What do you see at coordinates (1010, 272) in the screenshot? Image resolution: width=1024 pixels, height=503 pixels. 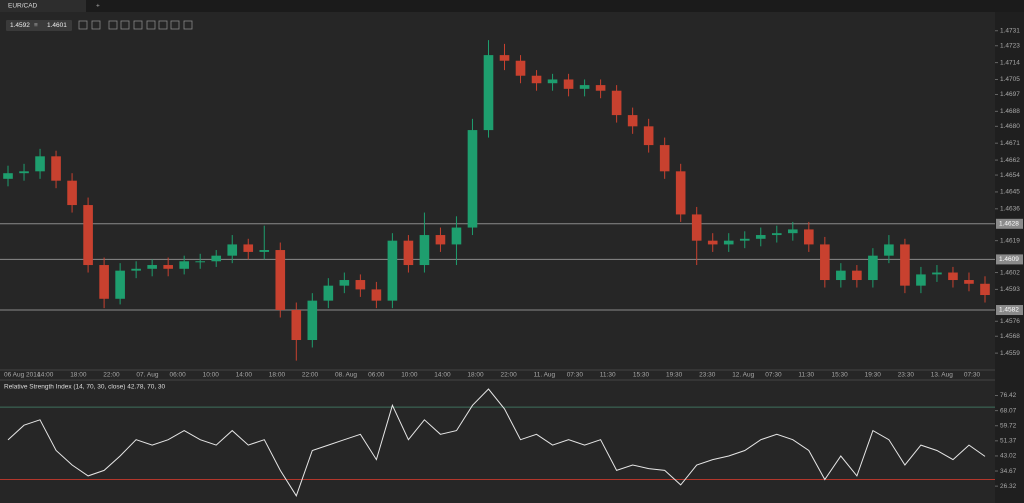 I see `y-tick-label: 1.4602` at bounding box center [1010, 272].